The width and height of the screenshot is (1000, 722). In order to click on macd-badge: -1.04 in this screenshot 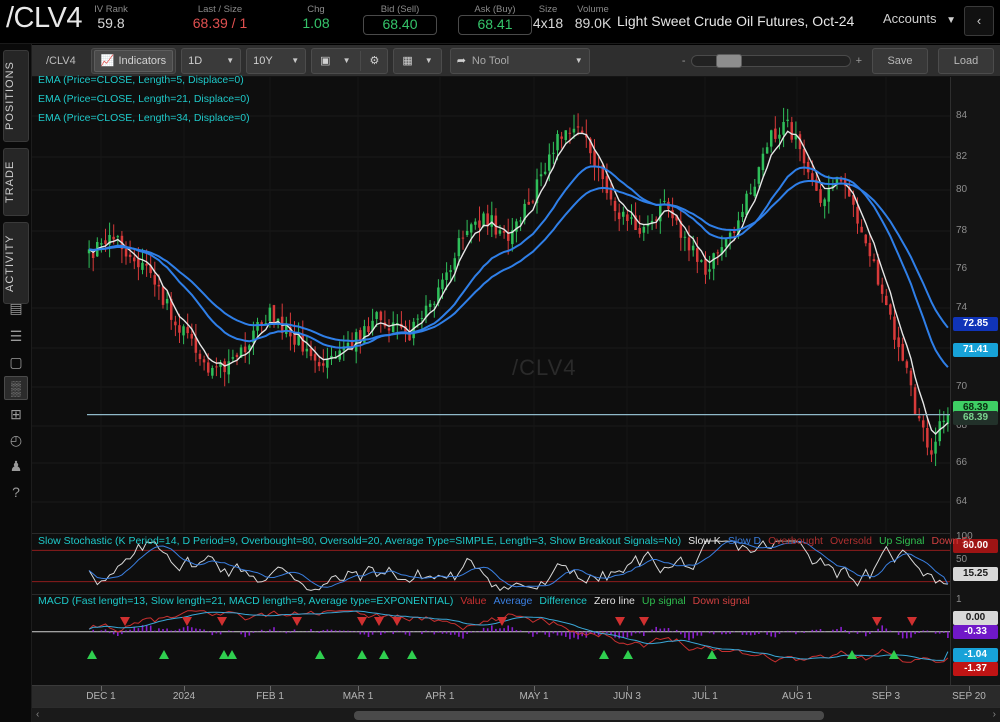, I will do `click(975, 655)`.